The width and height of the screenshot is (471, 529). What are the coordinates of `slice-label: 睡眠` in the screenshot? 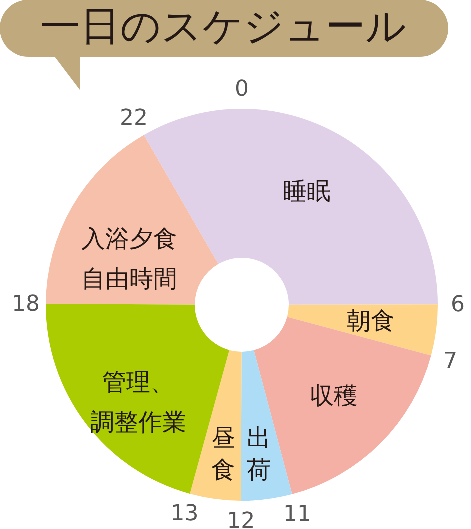 It's located at (306, 191).